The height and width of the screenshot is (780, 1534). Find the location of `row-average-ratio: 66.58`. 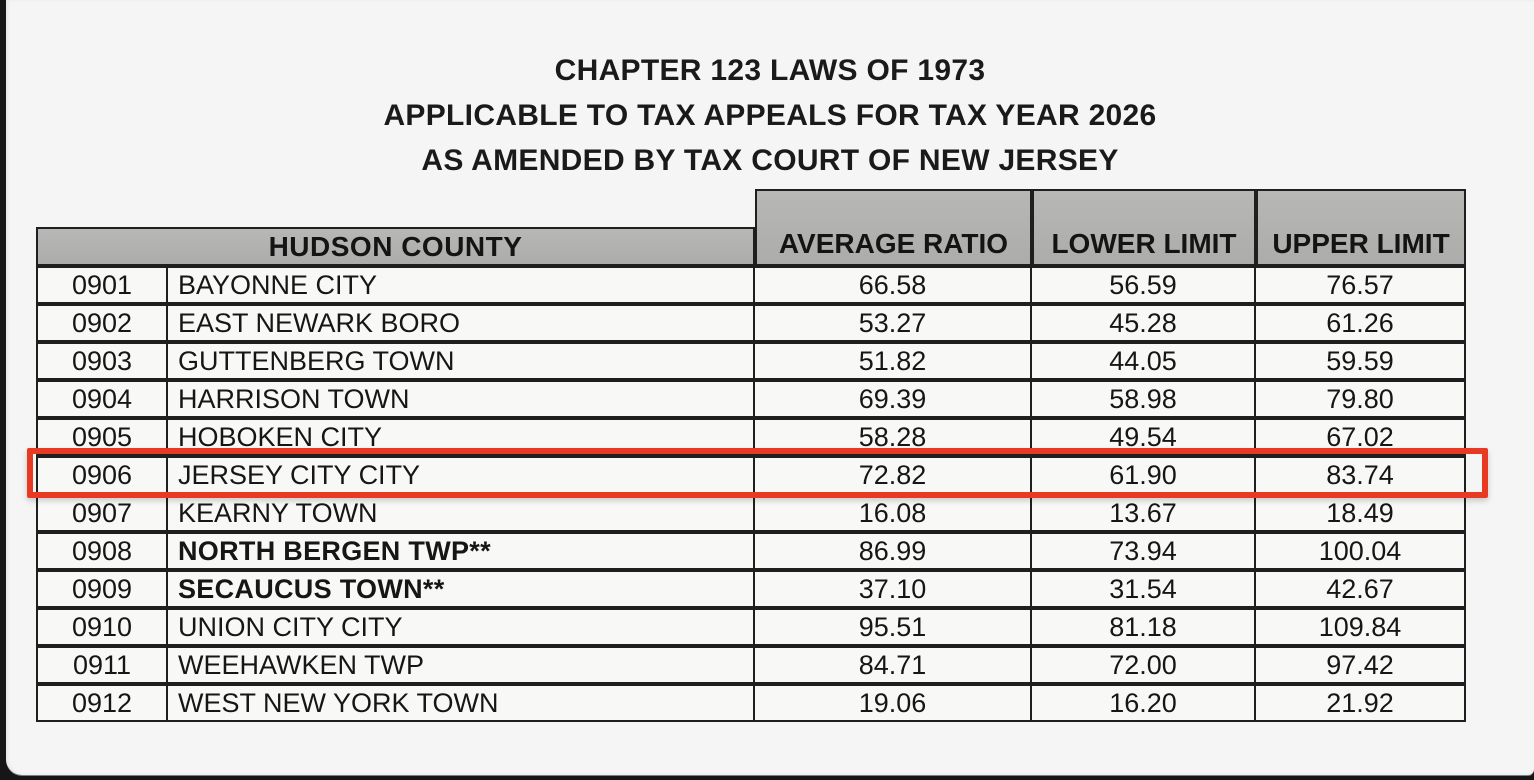

row-average-ratio: 66.58 is located at coordinates (893, 285).